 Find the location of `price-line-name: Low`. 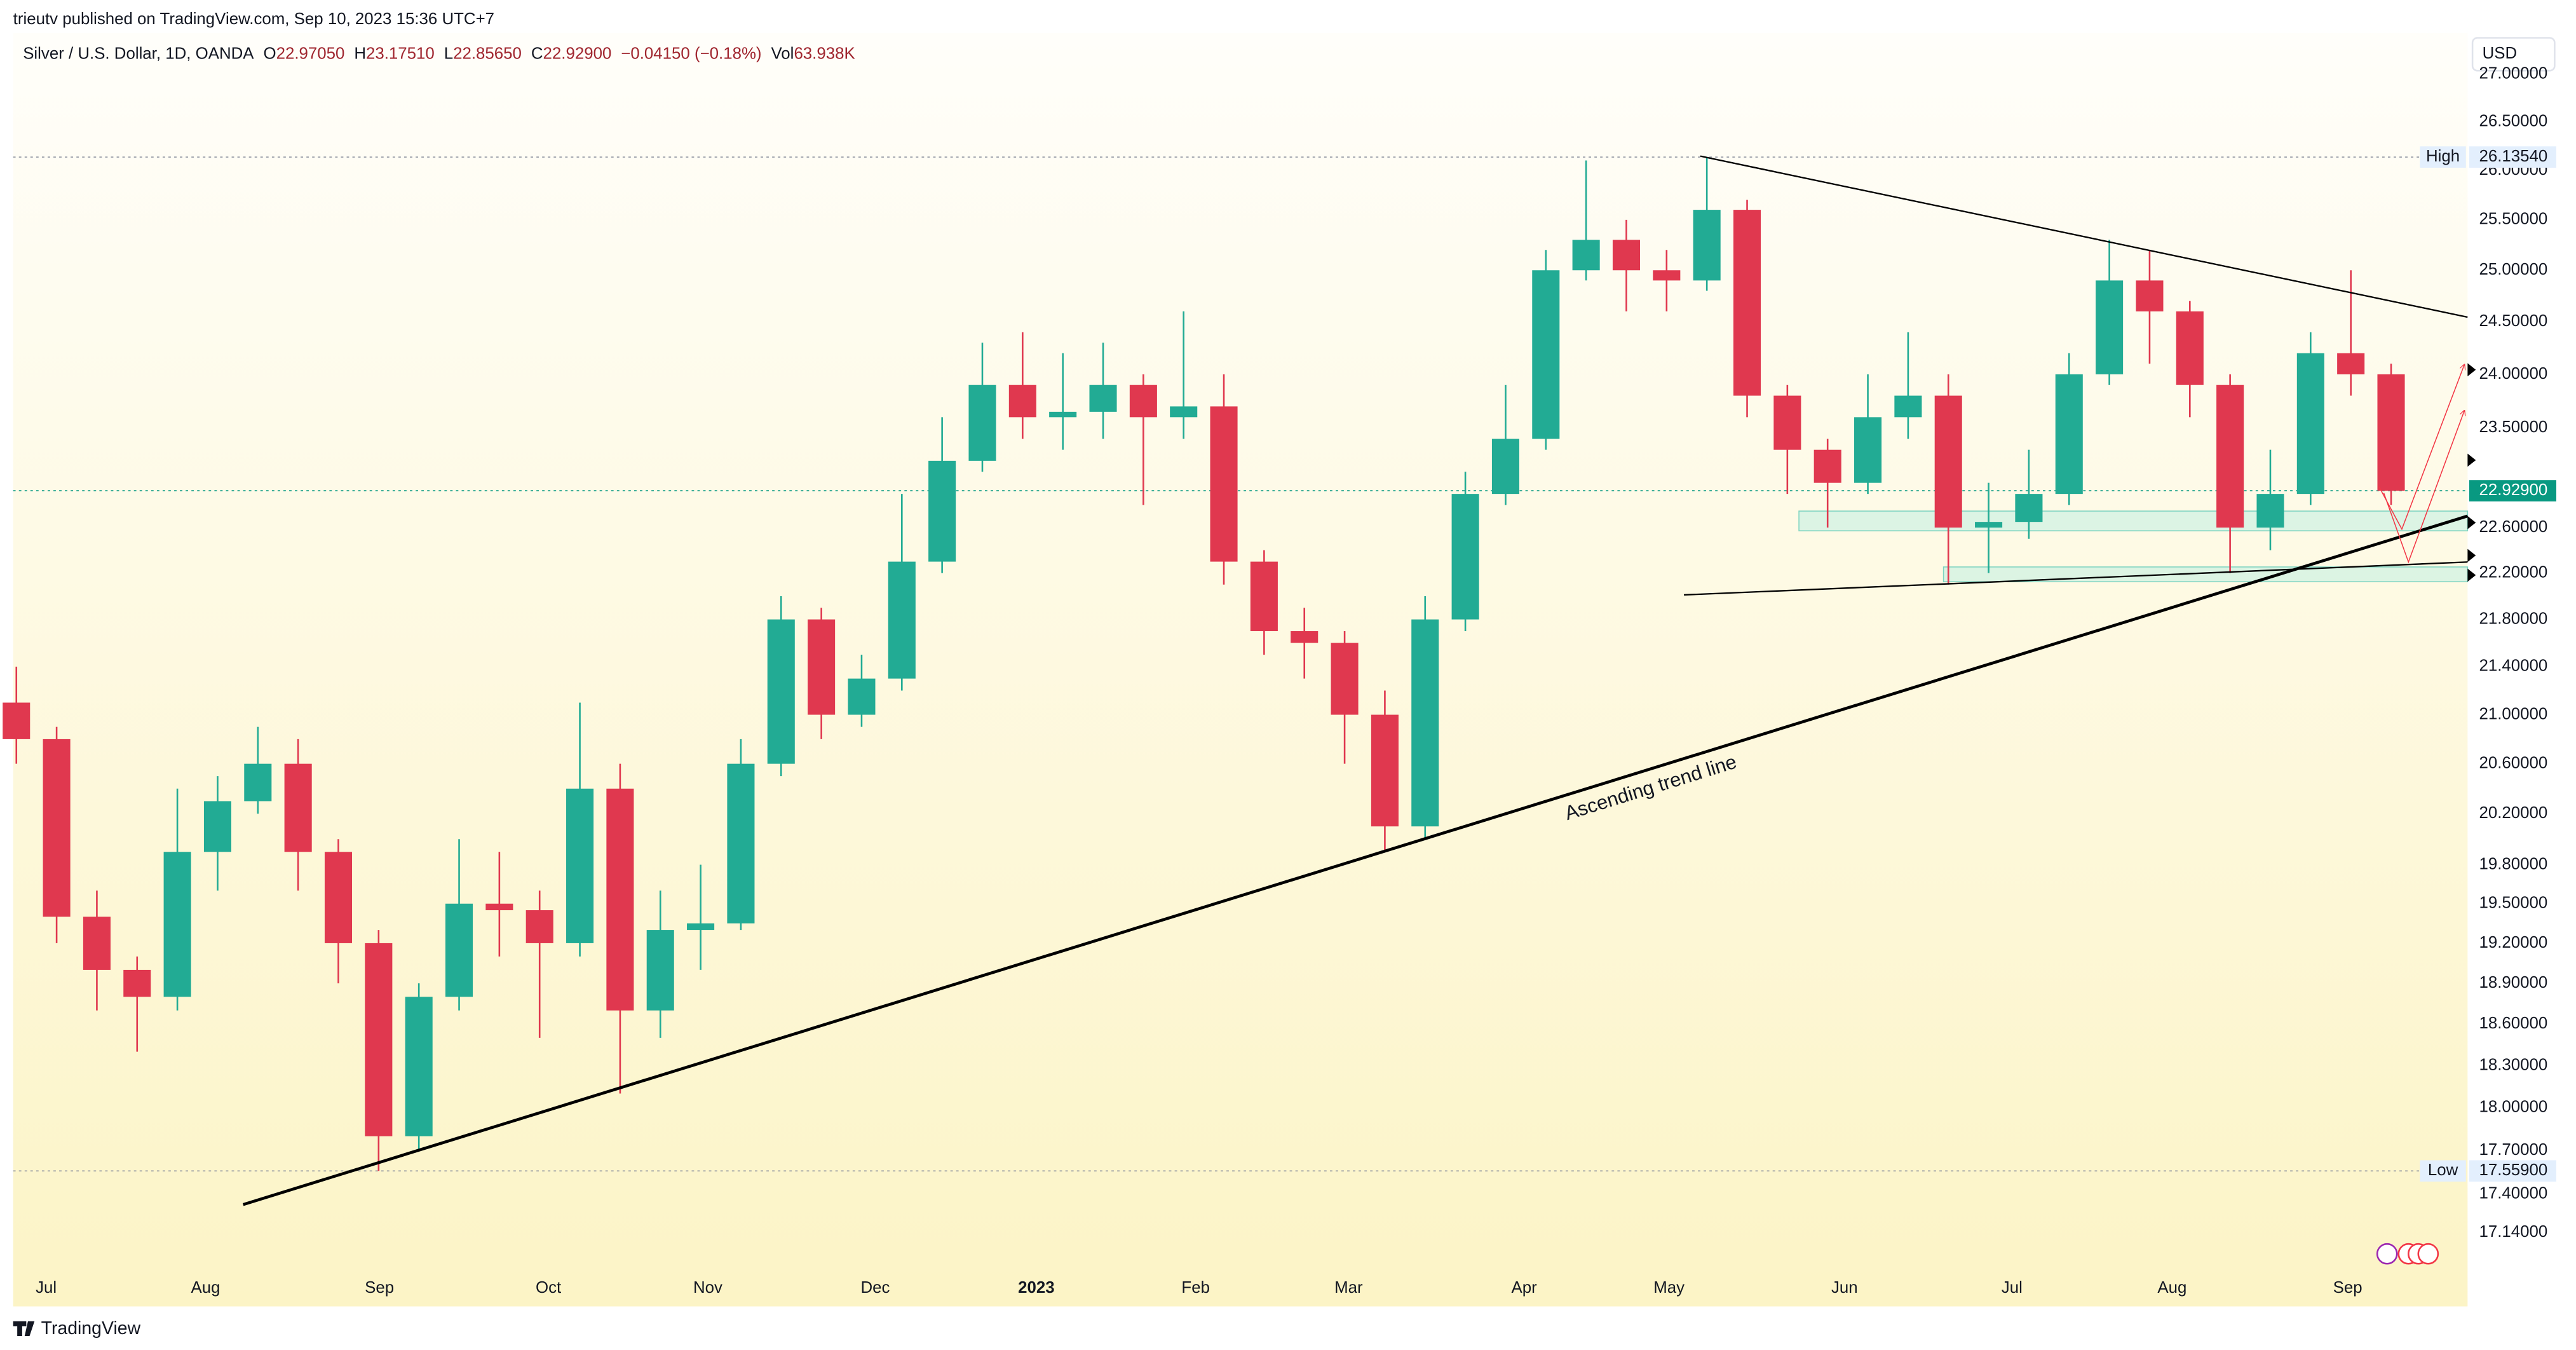

price-line-name: Low is located at coordinates (2443, 1170).